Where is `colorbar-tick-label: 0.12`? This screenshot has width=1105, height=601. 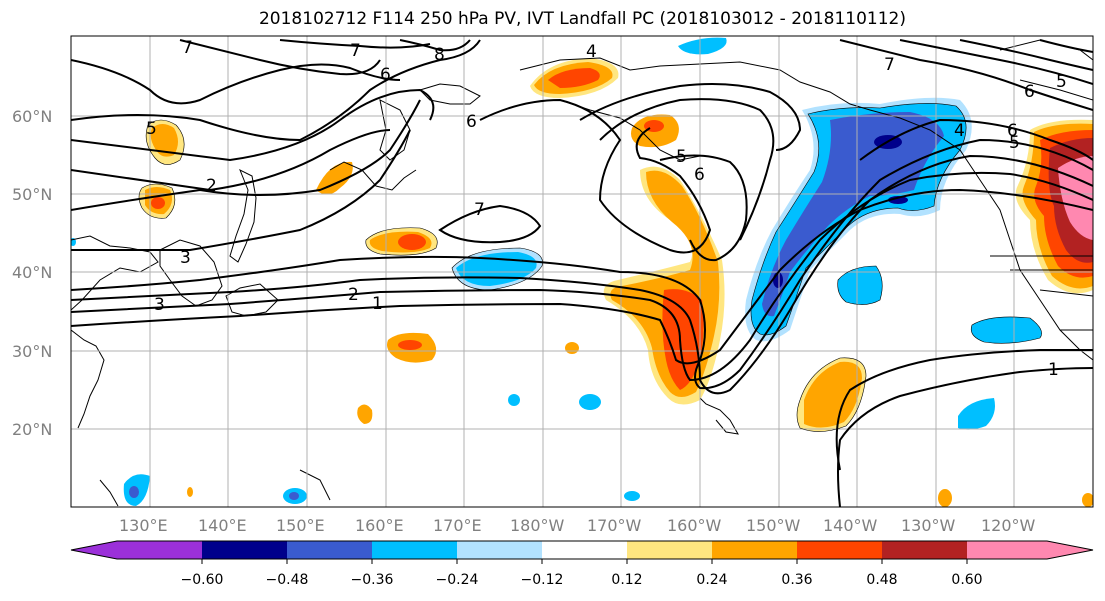 colorbar-tick-label: 0.12 is located at coordinates (626, 580).